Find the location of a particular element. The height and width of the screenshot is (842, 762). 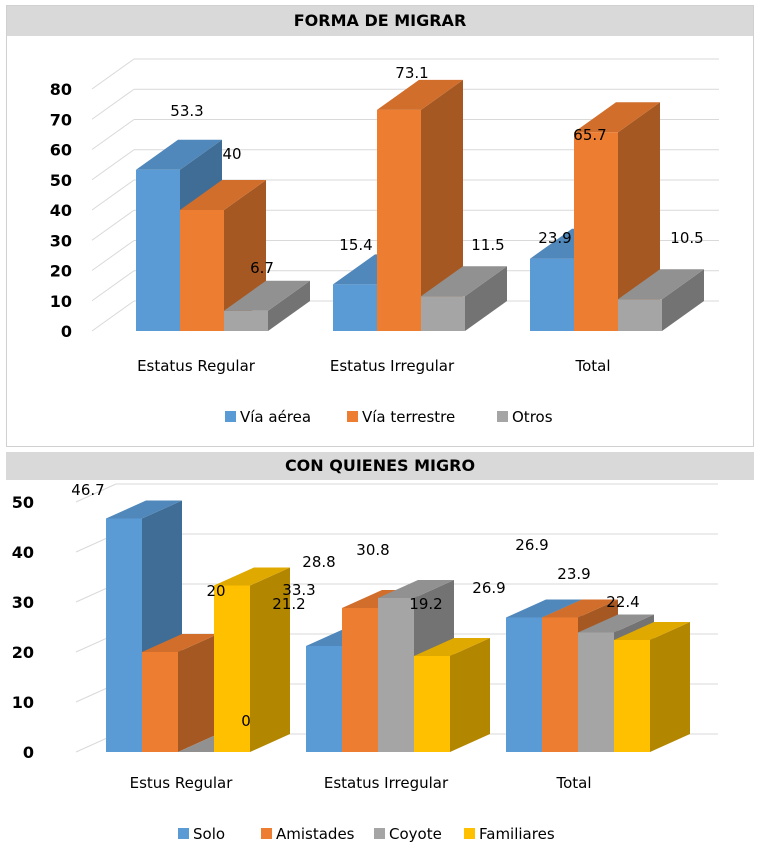

bar-Otros-Total is located at coordinates (661, 300).